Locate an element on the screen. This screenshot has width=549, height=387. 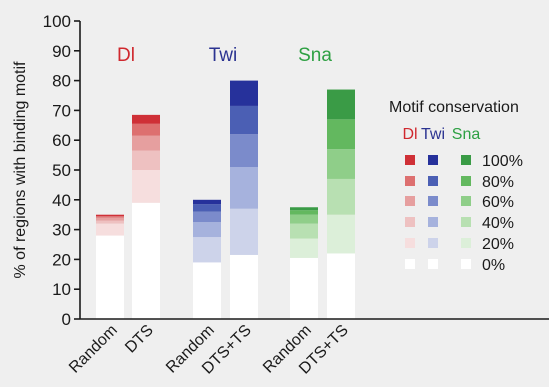
y-axis: 0 10 20 30 40 50 60 70 80 90 100 is located at coordinates (62, 170).